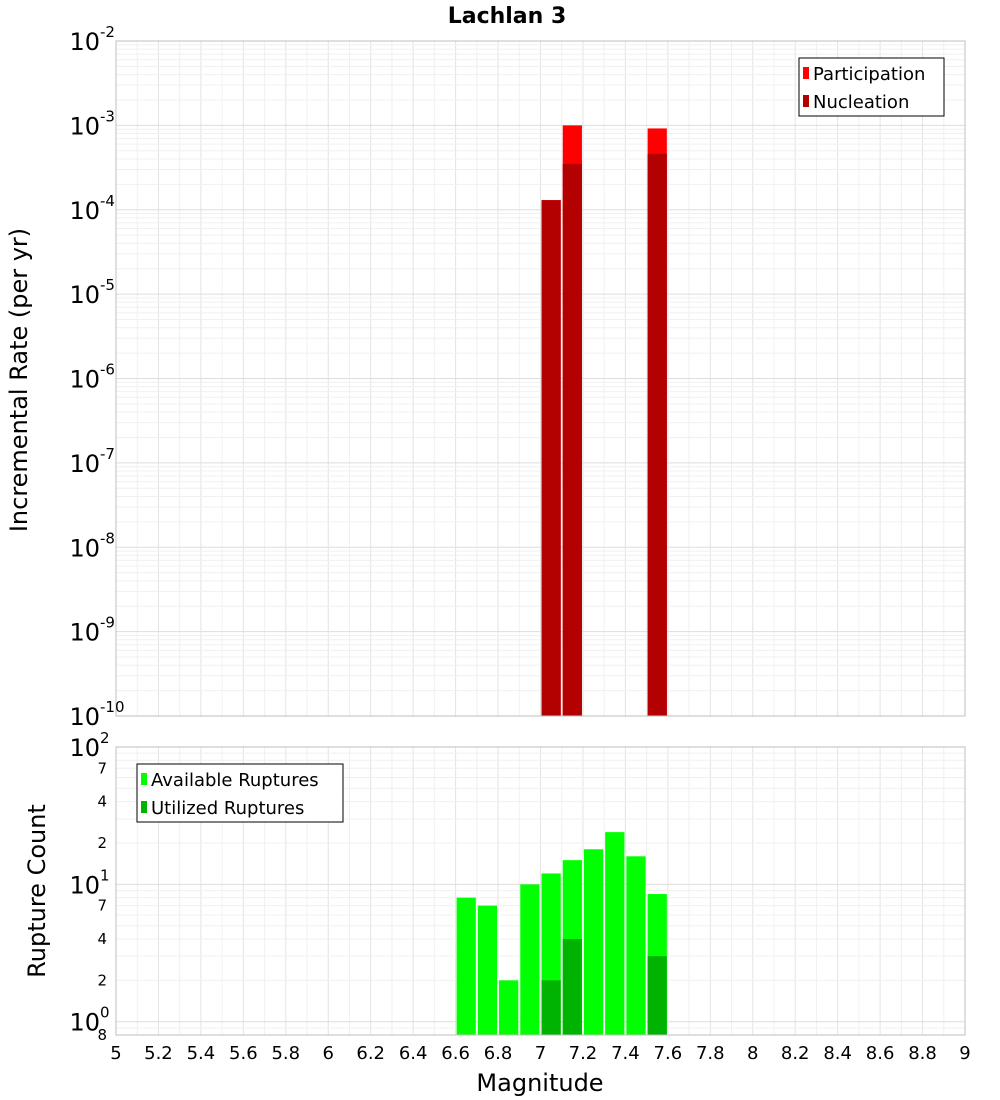 The height and width of the screenshot is (1100, 1000). What do you see at coordinates (922, 1053) in the screenshot?
I see `x-tick-label: 8.8` at bounding box center [922, 1053].